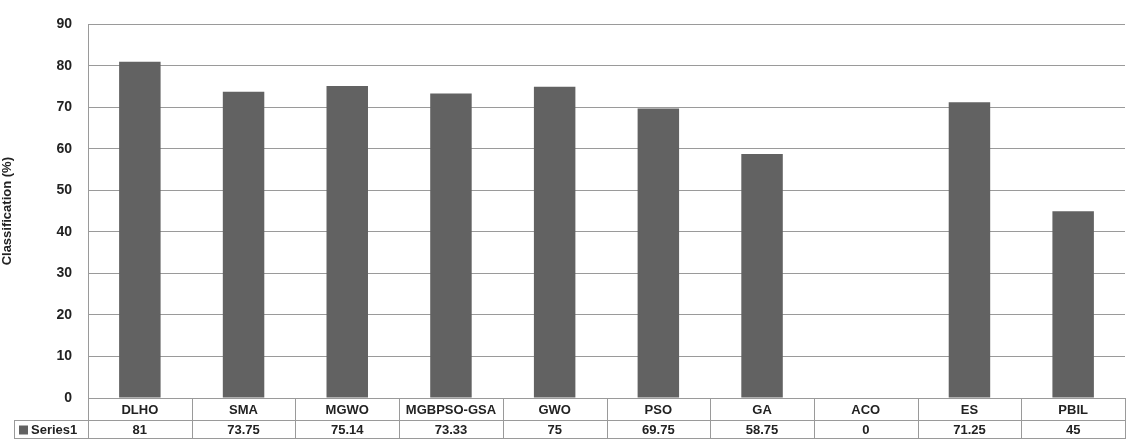 Image resolution: width=1127 pixels, height=439 pixels. I want to click on x-tick-label: PSO, so click(658, 410).